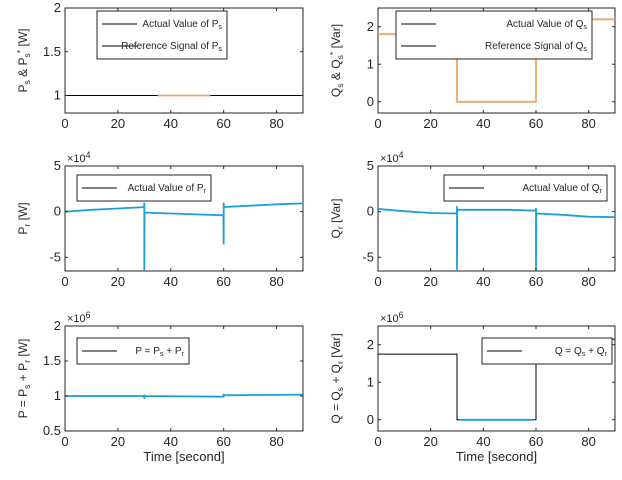  I want to click on legend: Actual Value of Qs Reference Signal of Qs, so click(494, 35).